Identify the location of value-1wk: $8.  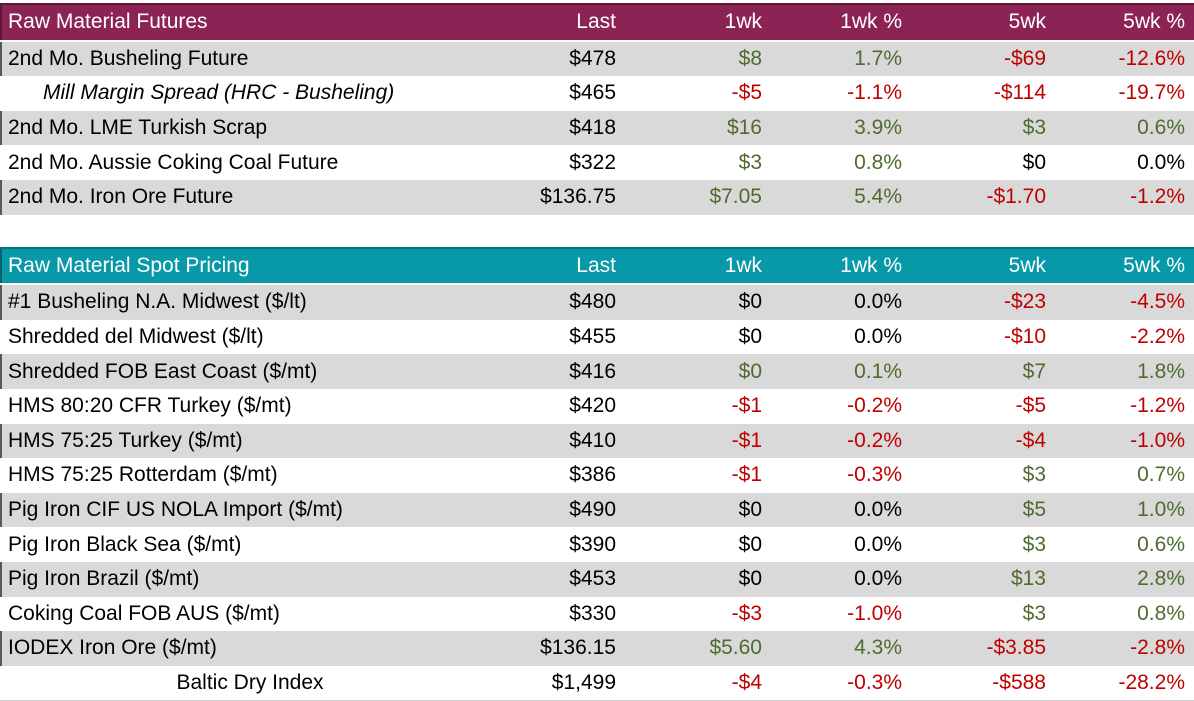
(750, 58).